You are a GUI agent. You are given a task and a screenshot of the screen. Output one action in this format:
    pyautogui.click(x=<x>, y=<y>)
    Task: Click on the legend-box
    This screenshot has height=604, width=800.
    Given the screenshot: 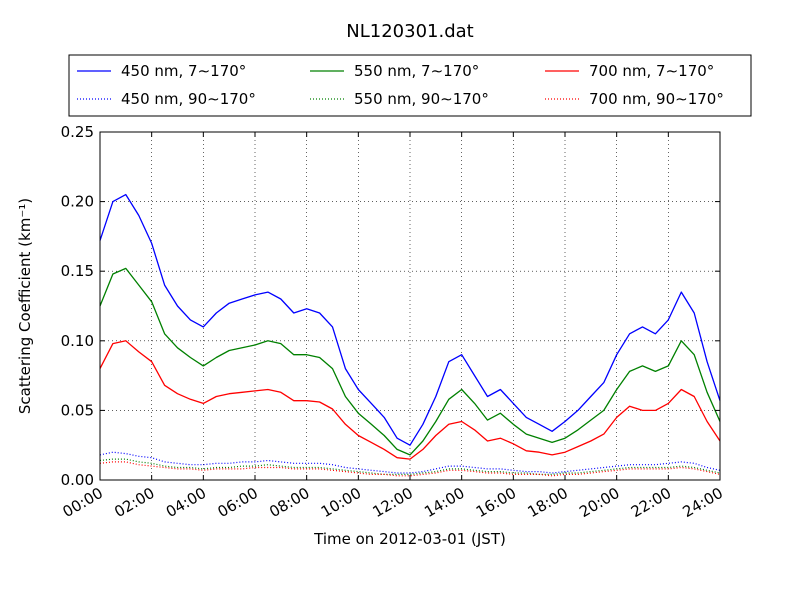 What is the action you would take?
    pyautogui.click(x=410, y=85)
    